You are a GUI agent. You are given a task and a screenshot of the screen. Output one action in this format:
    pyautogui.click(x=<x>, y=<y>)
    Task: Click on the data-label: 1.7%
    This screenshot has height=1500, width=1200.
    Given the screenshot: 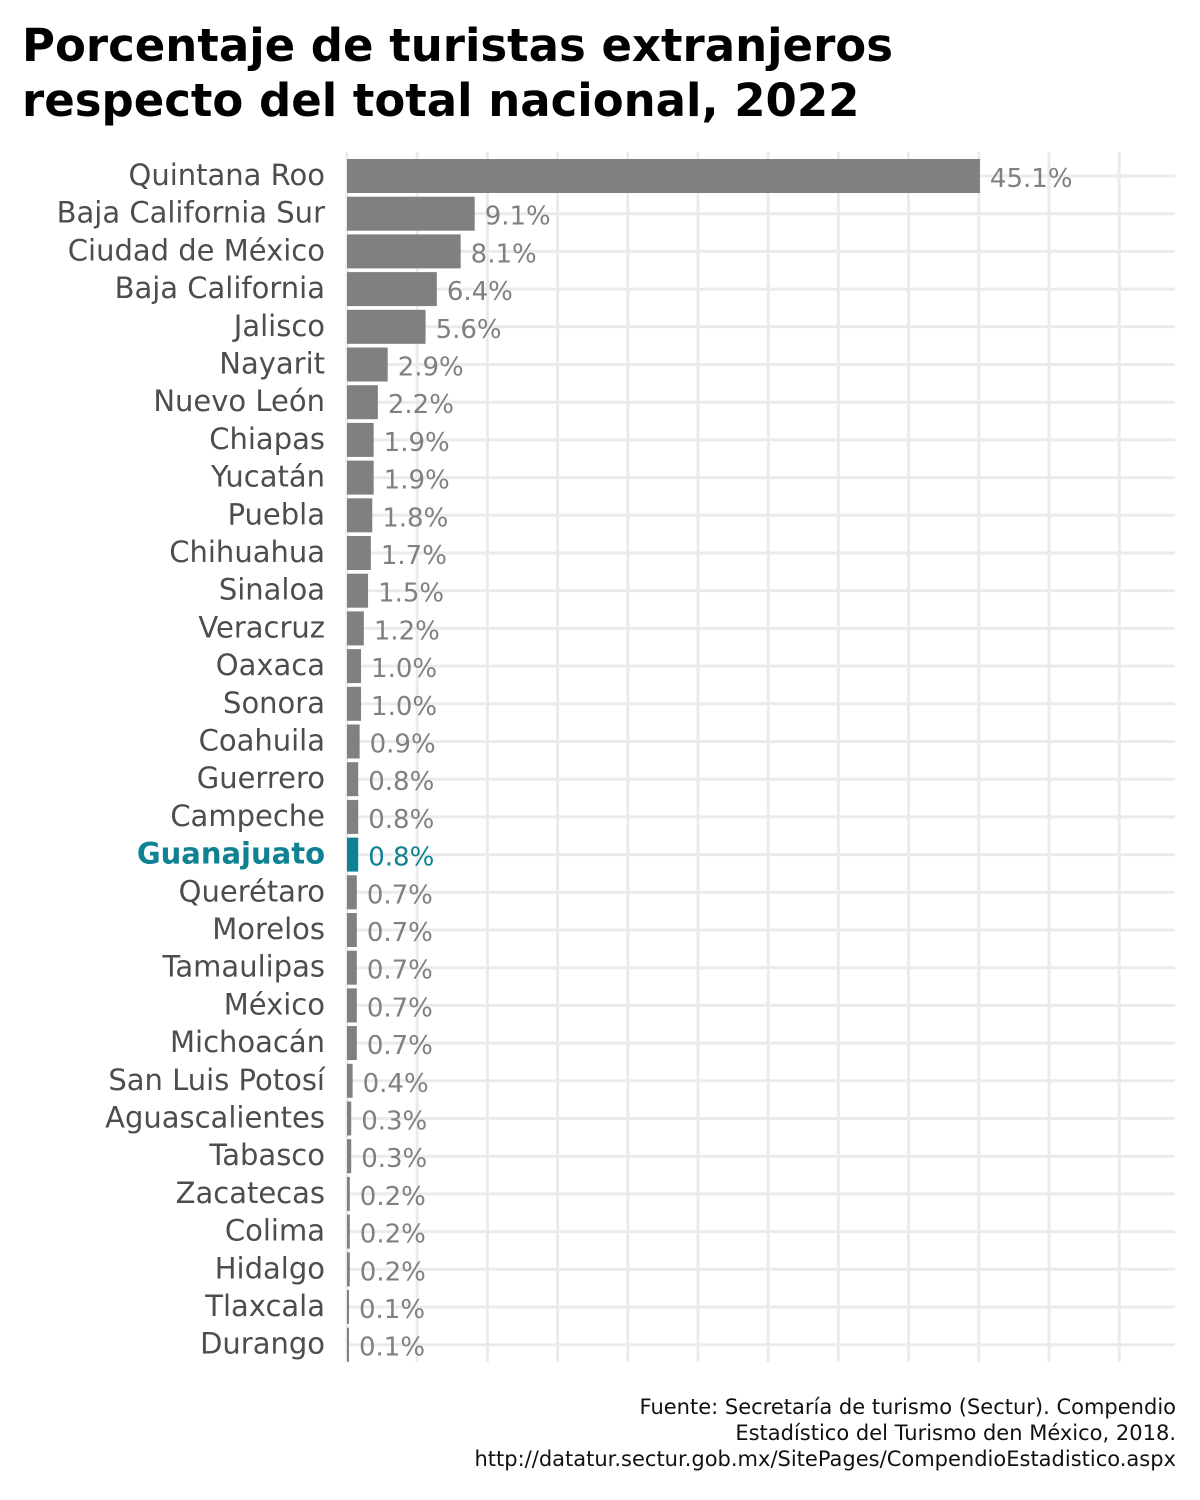 What is the action you would take?
    pyautogui.click(x=414, y=556)
    